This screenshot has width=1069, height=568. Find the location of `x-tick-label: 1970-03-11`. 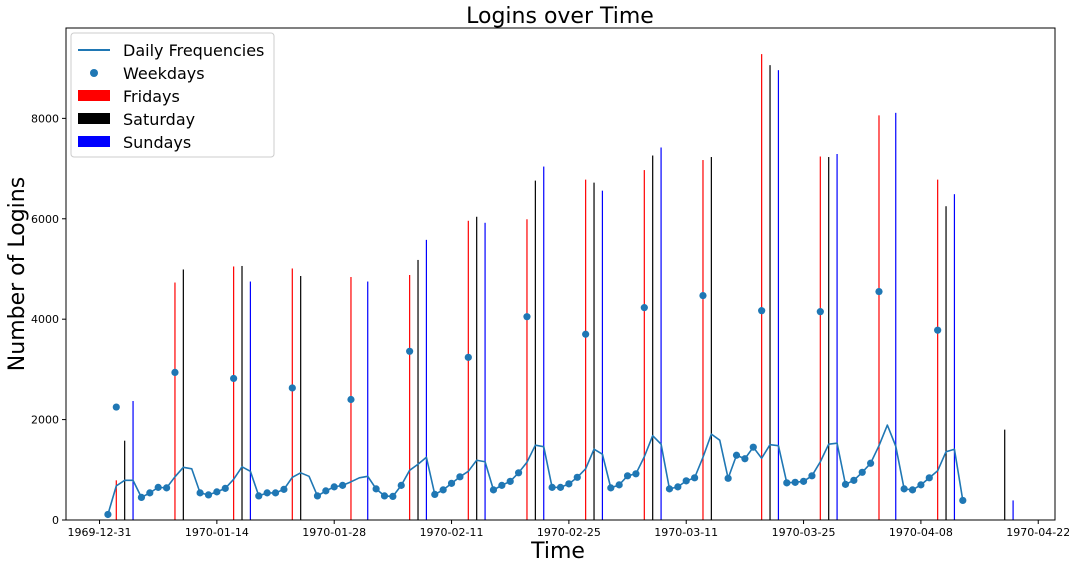

x-tick-label: 1970-03-11 is located at coordinates (686, 532).